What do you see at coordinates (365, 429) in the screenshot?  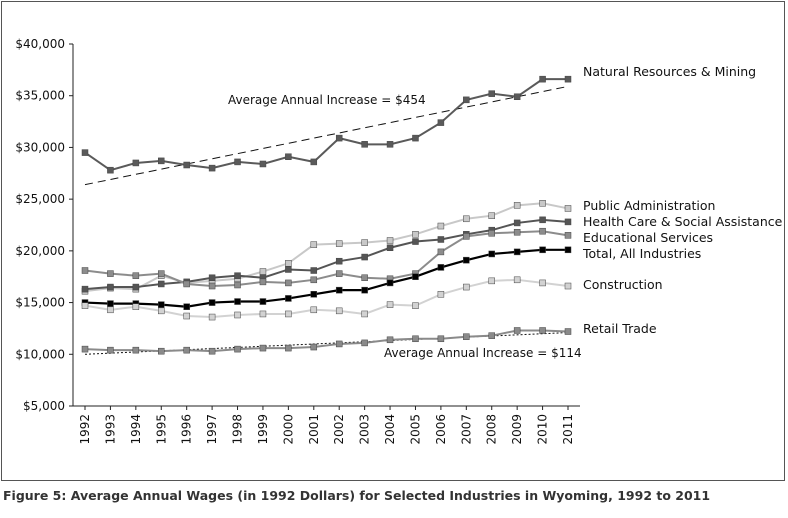 I see `x-tick-label: 2003` at bounding box center [365, 429].